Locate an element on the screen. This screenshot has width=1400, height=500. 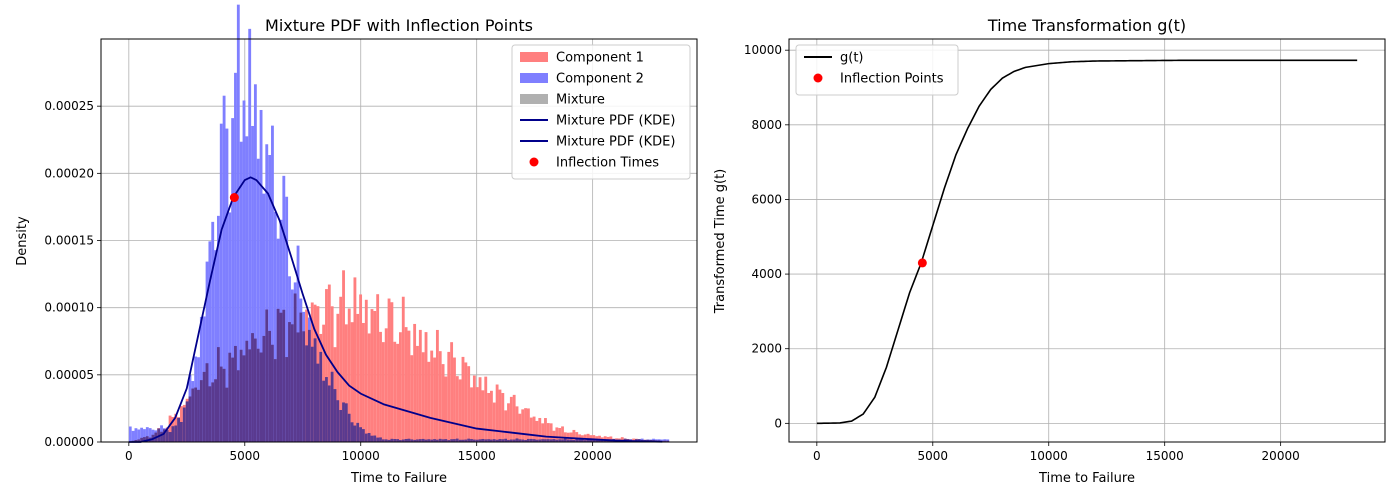
legend-label: Component 1 is located at coordinates (600, 58).